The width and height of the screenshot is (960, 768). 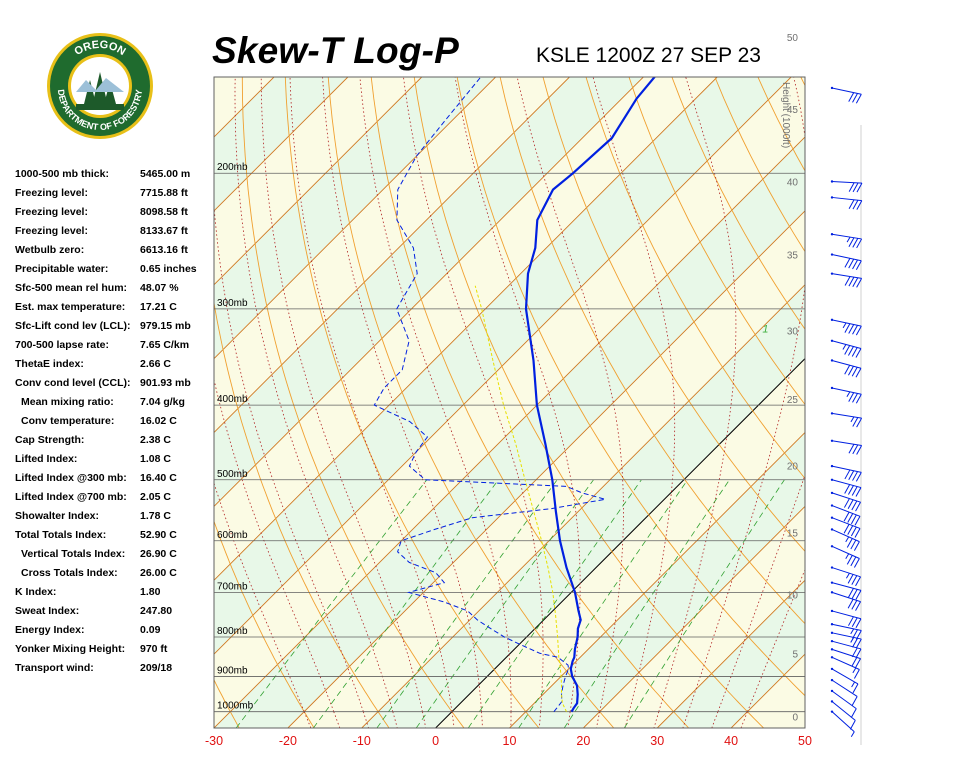 I want to click on height-tick-label: 15, so click(x=793, y=533).